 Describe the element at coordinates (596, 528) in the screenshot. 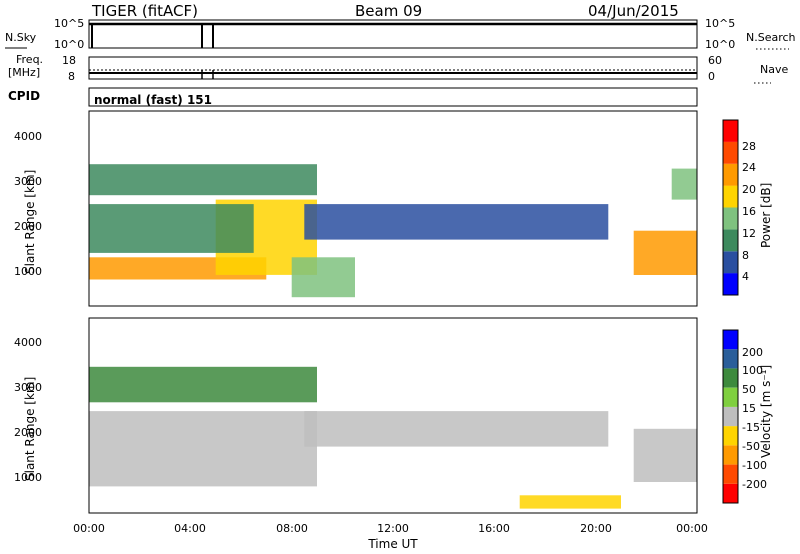

I see `xtick-2000: 20:00` at that location.